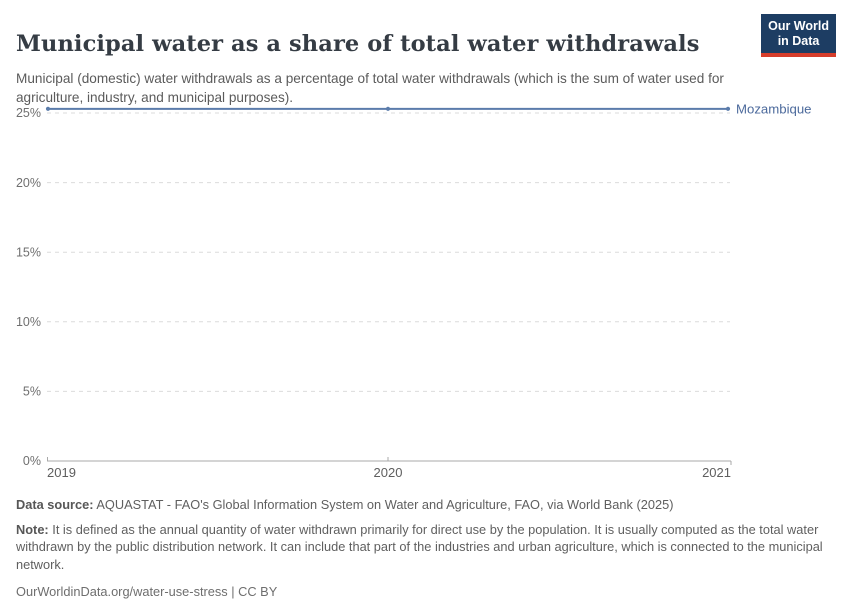 Image resolution: width=850 pixels, height=600 pixels. What do you see at coordinates (798, 26) in the screenshot?
I see `owid-logo-line1: Our World` at bounding box center [798, 26].